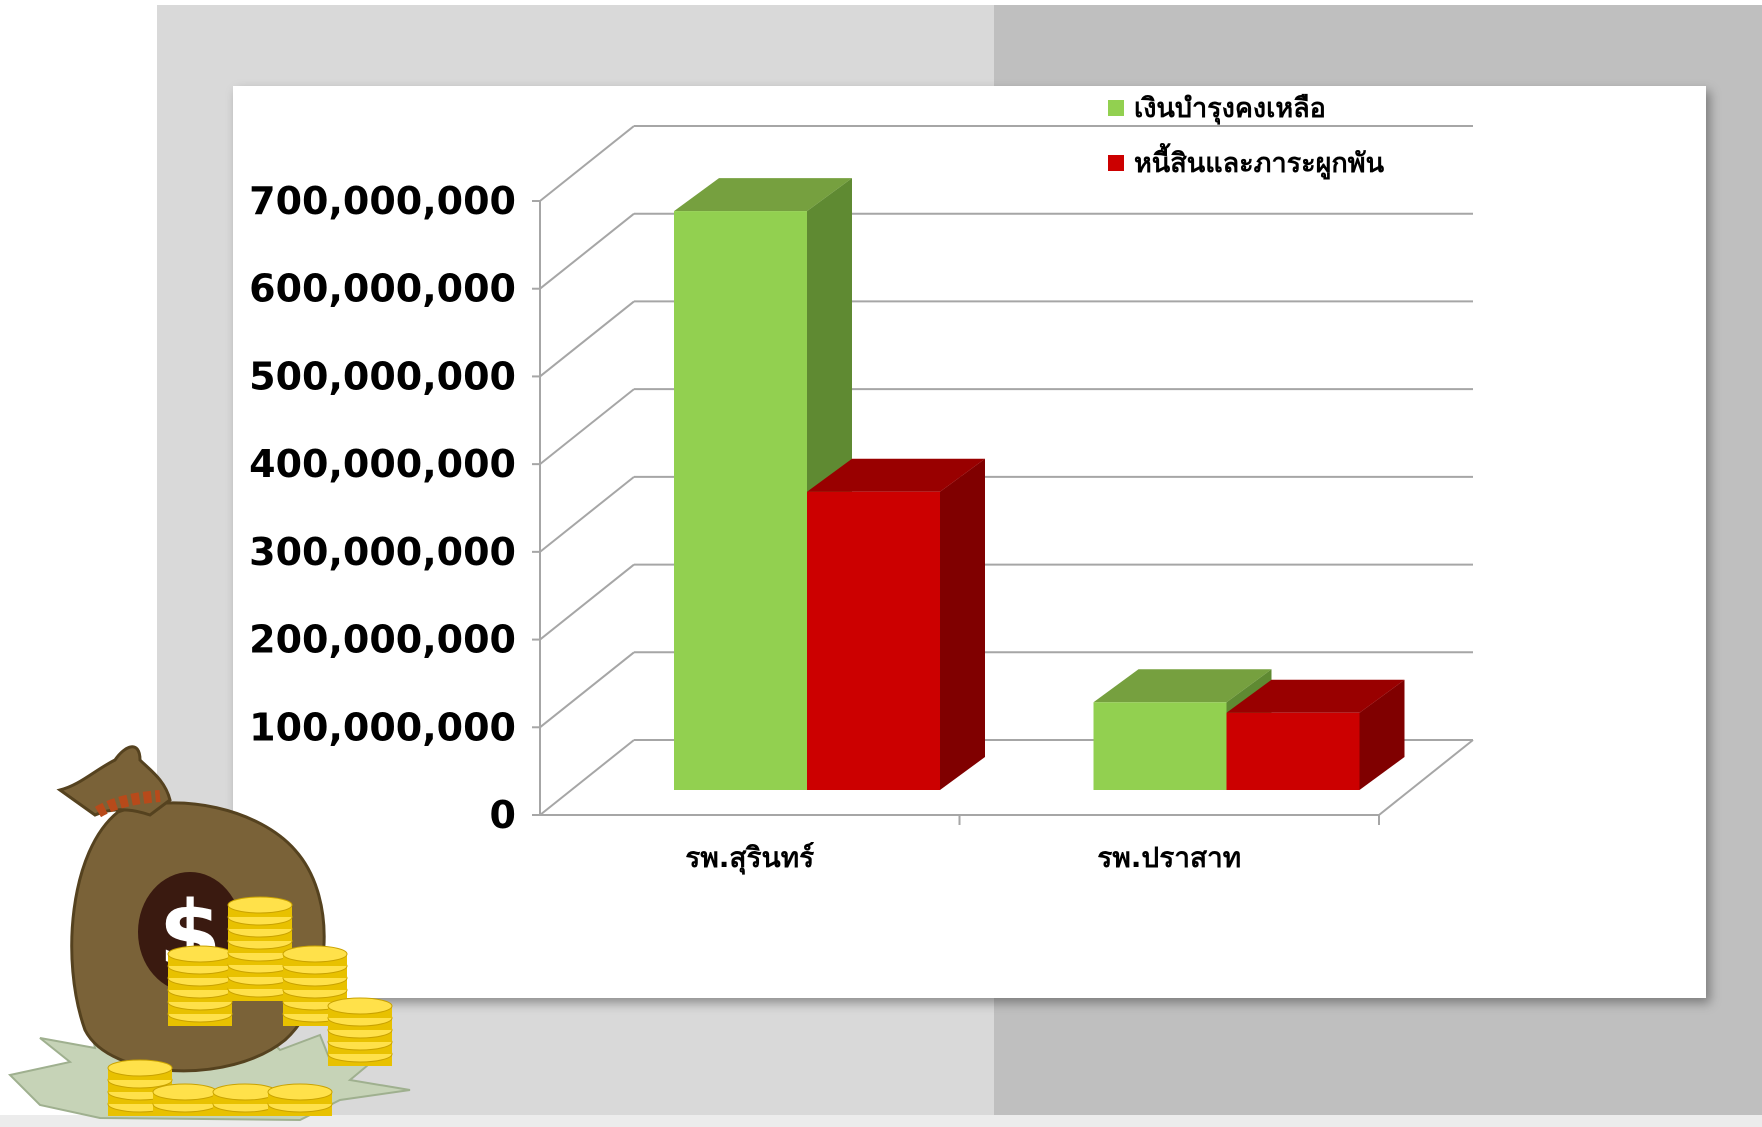 Image resolution: width=1762 pixels, height=1127 pixels. Describe the element at coordinates (382, 201) in the screenshot. I see `y-tick-label: 700,000,000` at that location.